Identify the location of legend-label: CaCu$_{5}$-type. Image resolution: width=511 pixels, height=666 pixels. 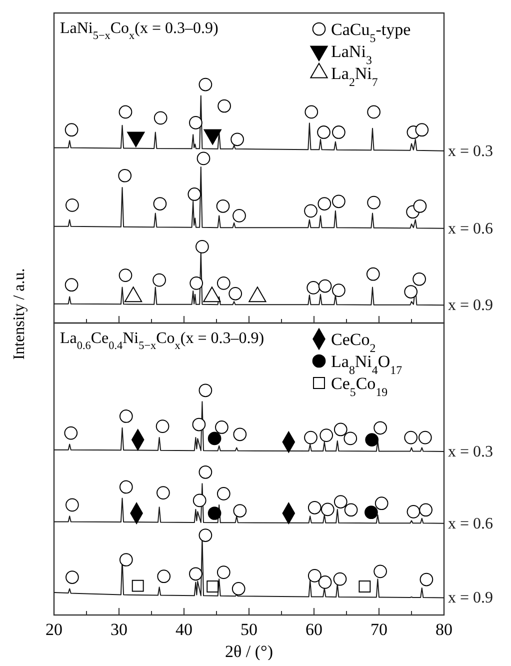
(371, 32).